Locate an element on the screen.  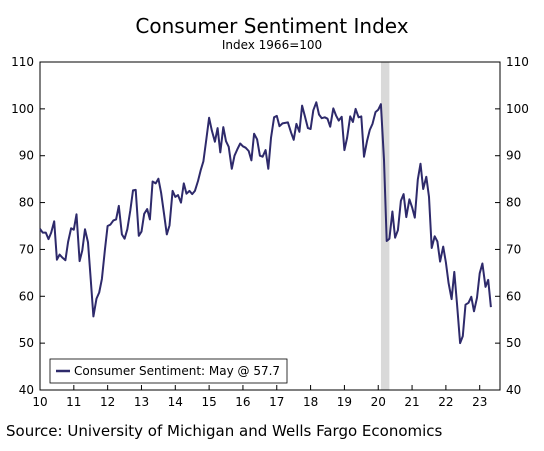
x-tick-label: 16 is located at coordinates (242, 402).